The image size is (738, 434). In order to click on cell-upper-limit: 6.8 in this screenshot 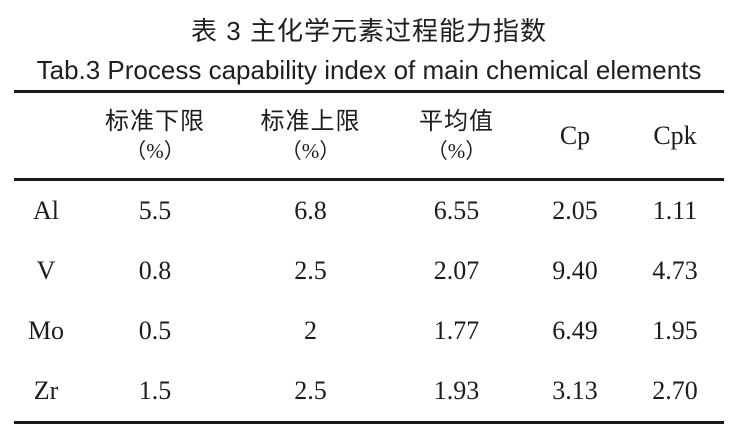, I will do `click(310, 210)`.